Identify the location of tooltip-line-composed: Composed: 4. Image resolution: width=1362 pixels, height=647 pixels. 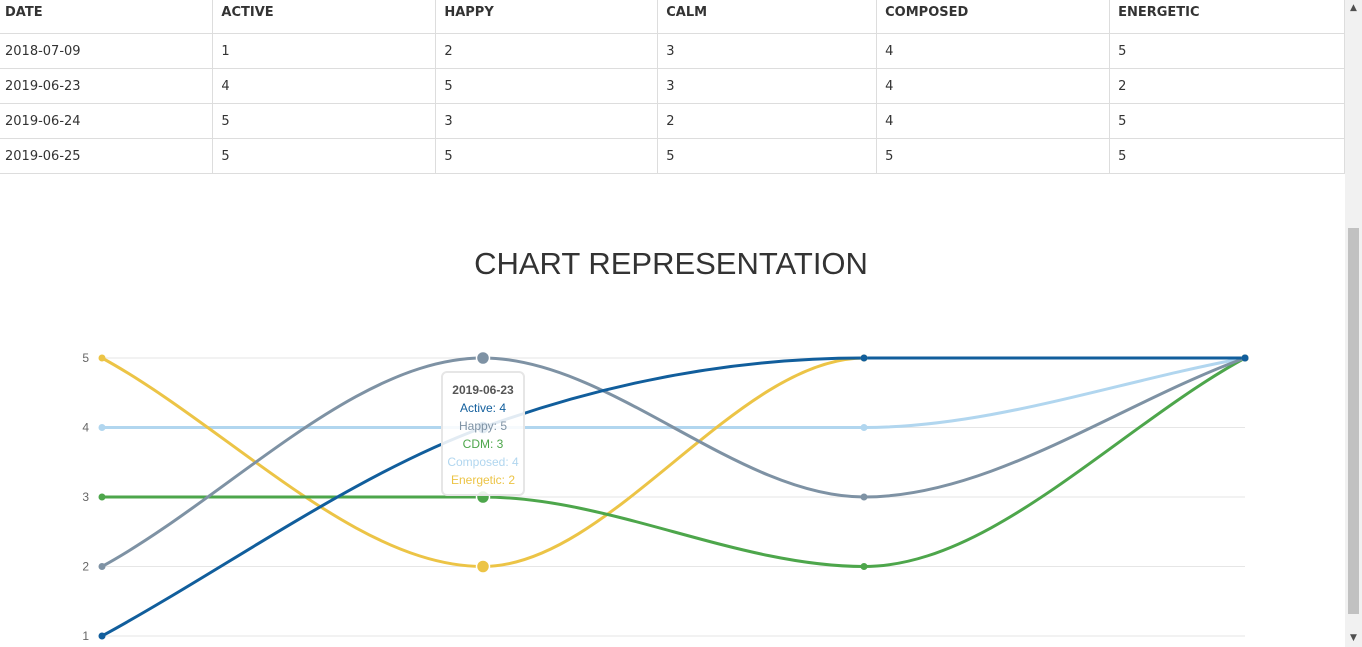
(483, 462).